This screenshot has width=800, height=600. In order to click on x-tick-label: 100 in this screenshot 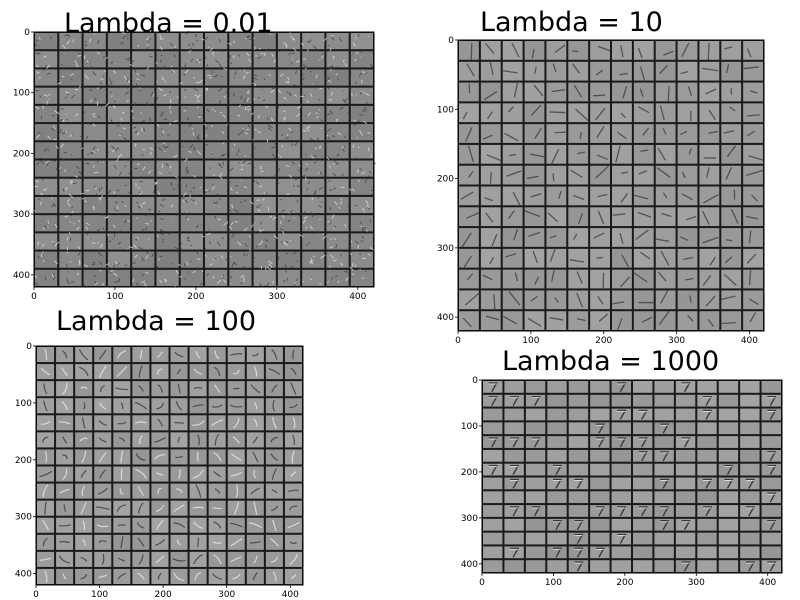, I will do `click(114, 297)`.